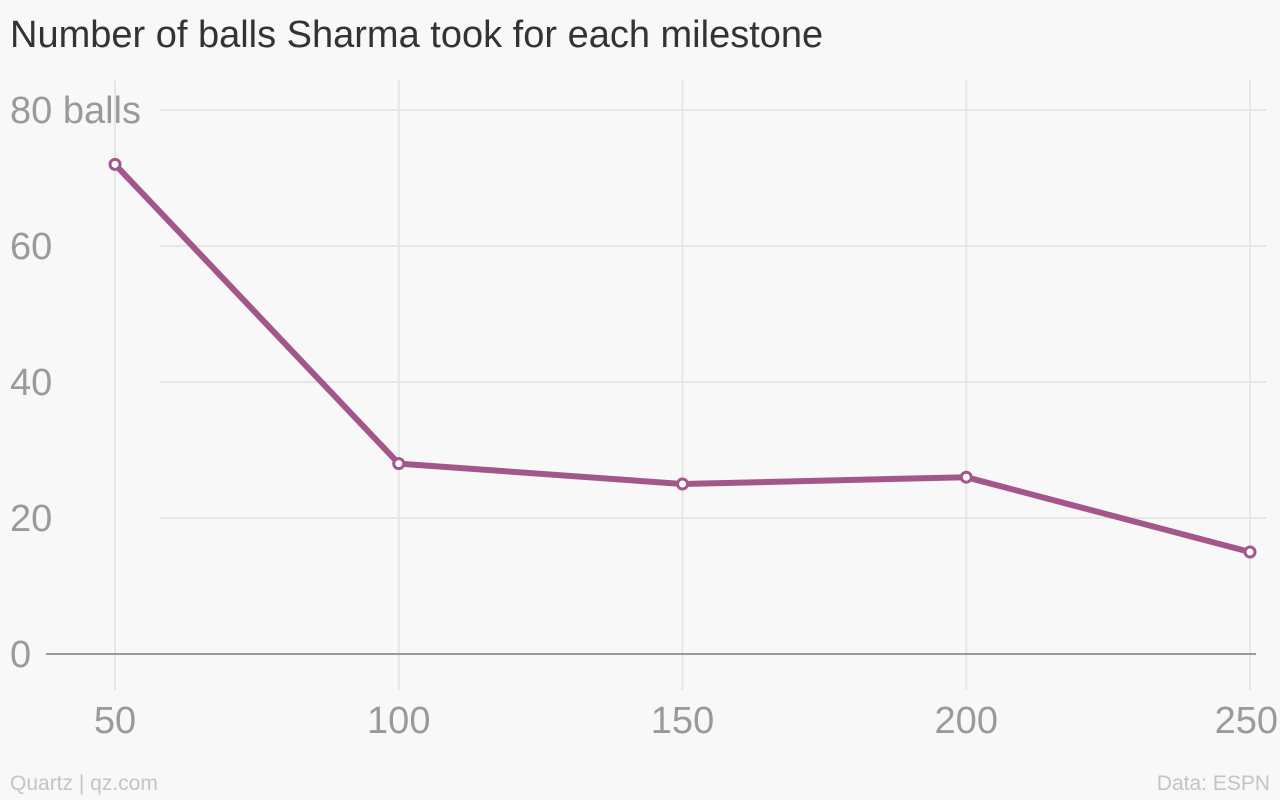 Image resolution: width=1280 pixels, height=800 pixels. Describe the element at coordinates (966, 721) in the screenshot. I see `x-tick-label-200: 200` at that location.